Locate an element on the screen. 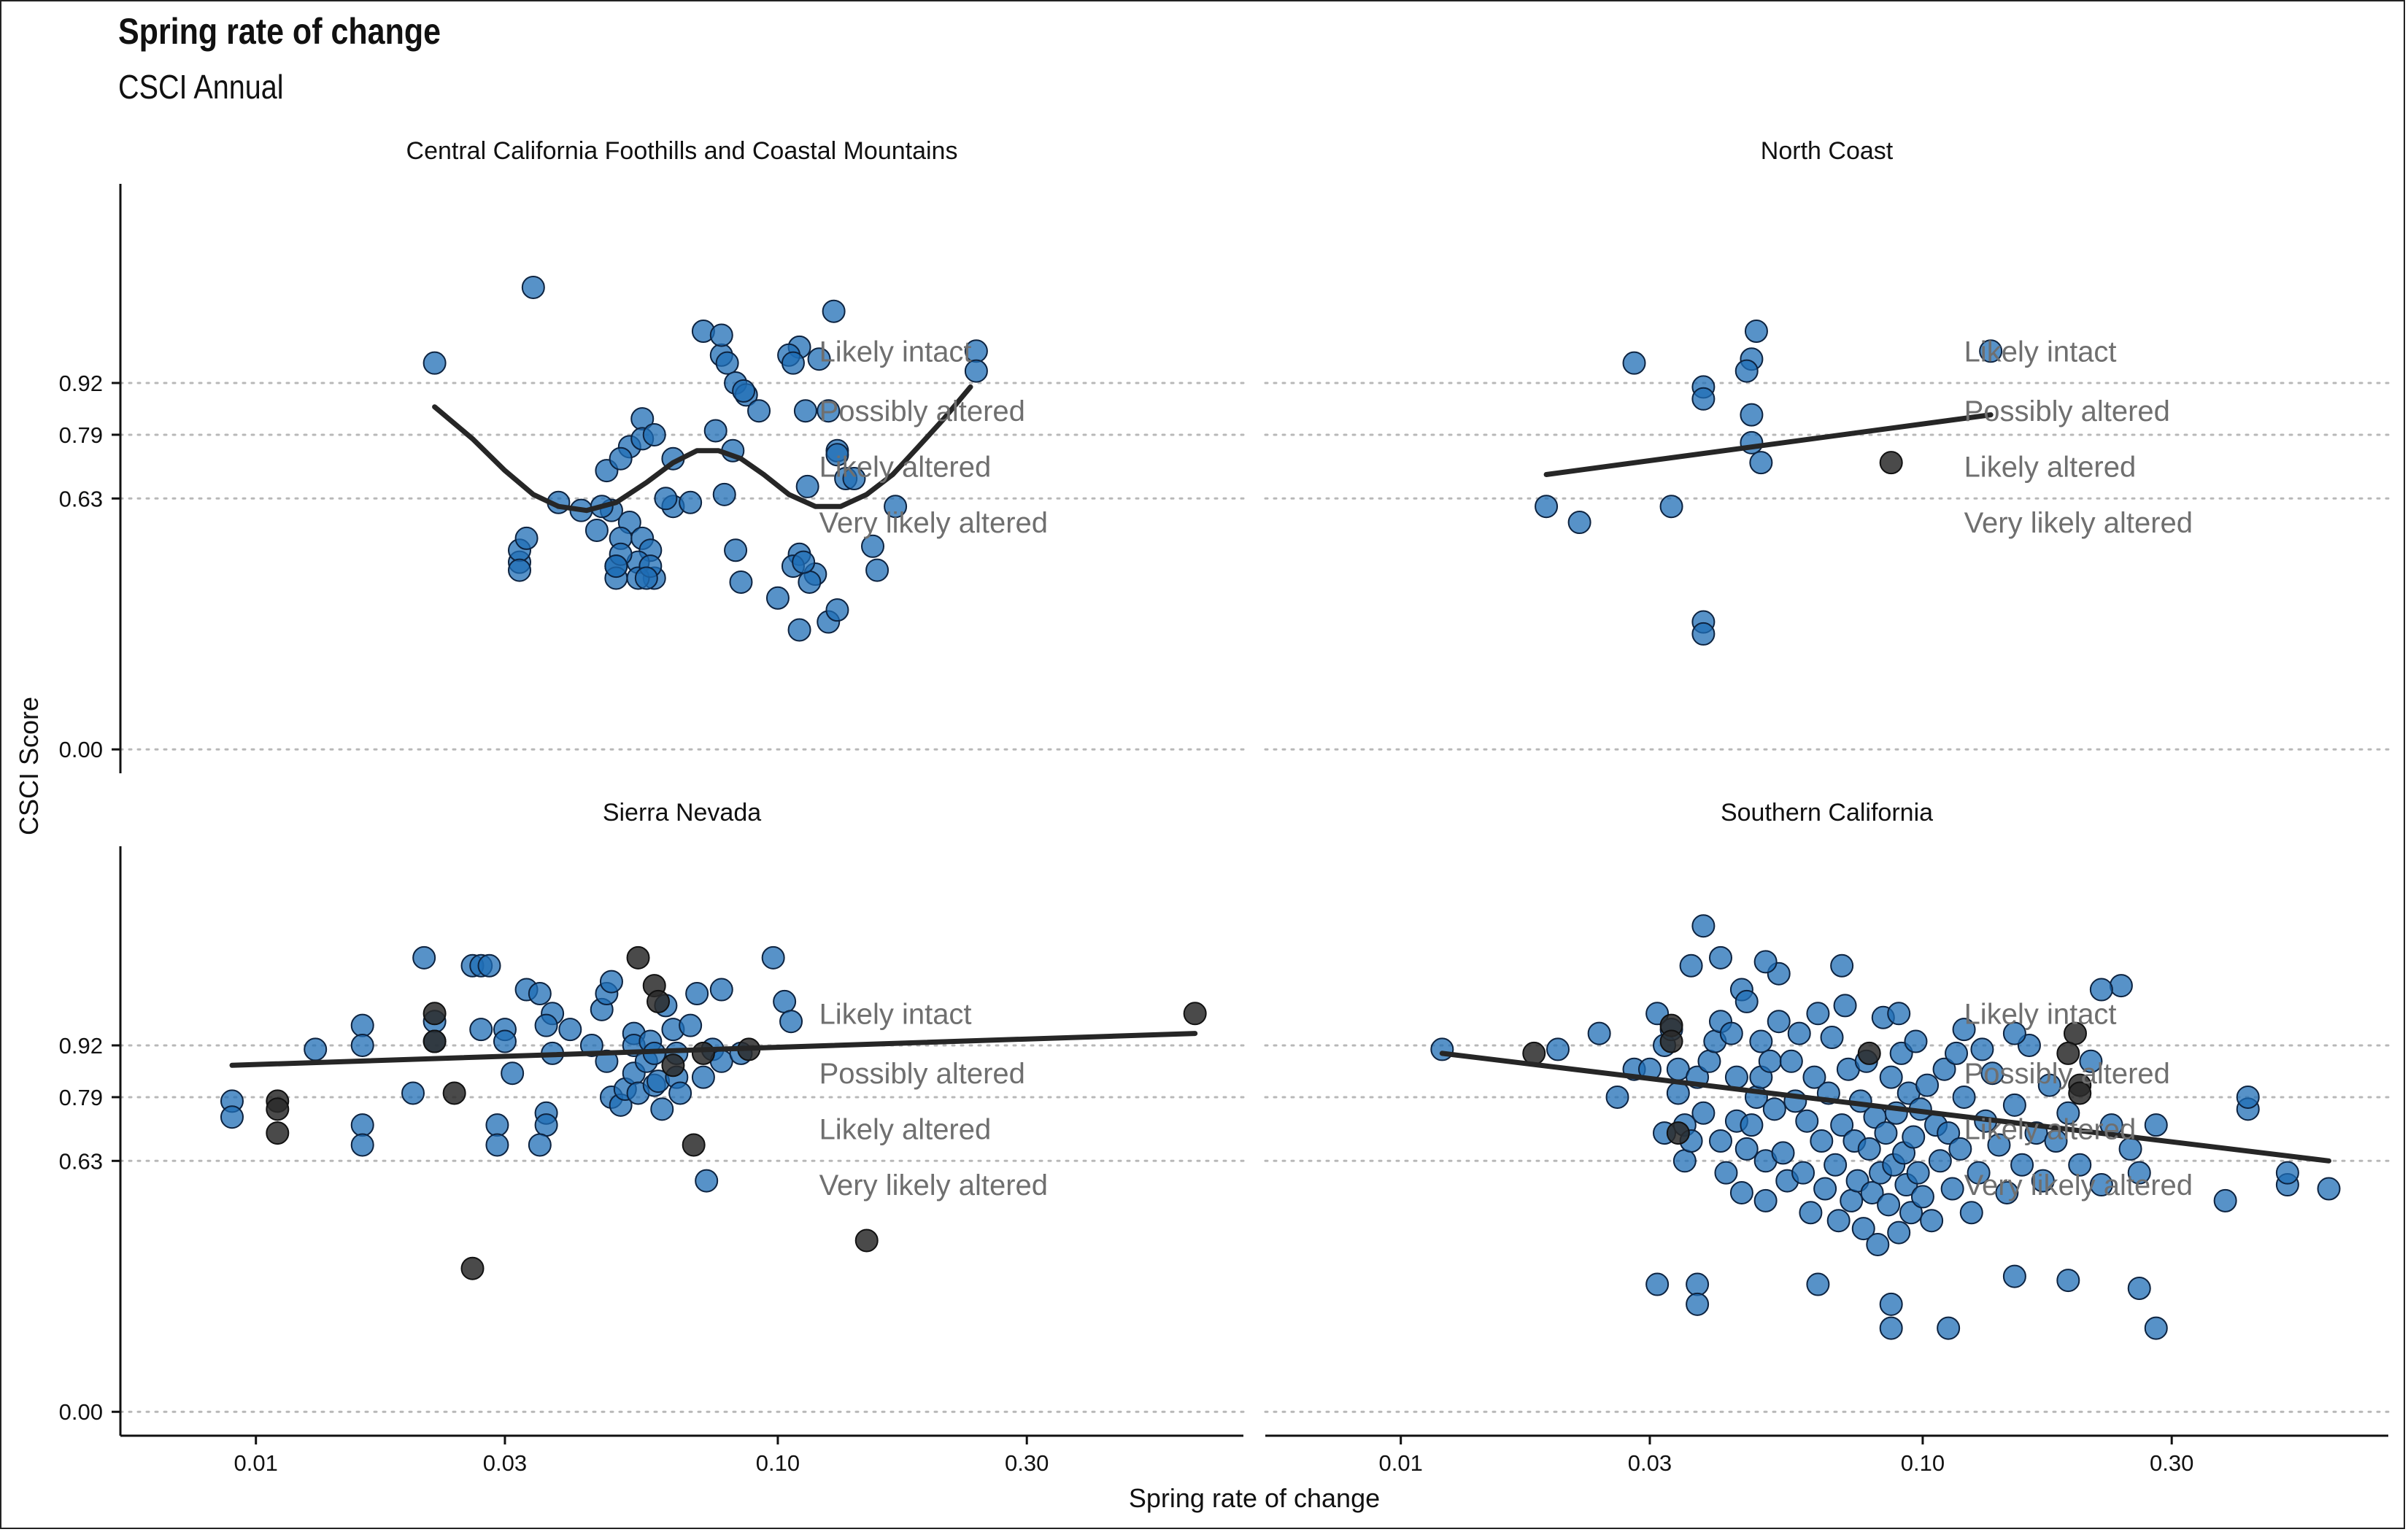  x-tick-label: 0.30 is located at coordinates (1027, 1463).